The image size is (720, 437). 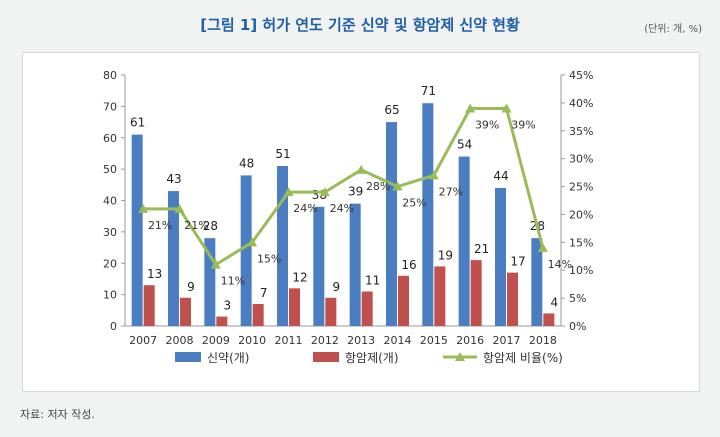 I want to click on label-new-drug: 61, so click(x=137, y=123).